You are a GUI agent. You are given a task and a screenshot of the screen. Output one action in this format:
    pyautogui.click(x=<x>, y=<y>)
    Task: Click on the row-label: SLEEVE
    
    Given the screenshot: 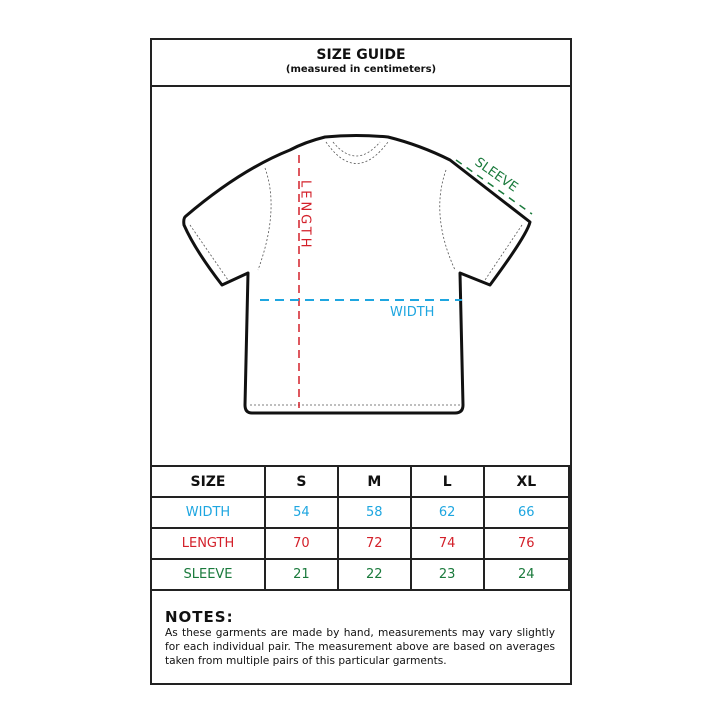 What is the action you would take?
    pyautogui.click(x=208, y=574)
    